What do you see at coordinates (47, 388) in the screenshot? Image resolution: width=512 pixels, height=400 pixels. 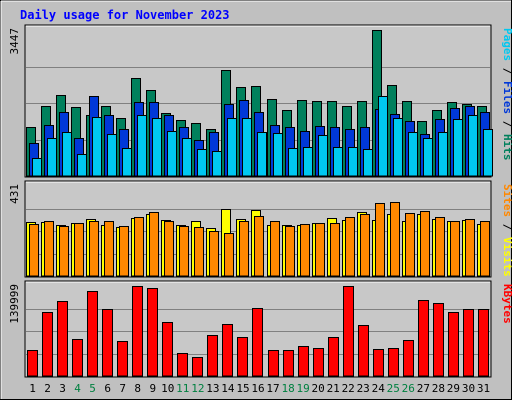 I see `x-tick-label-day-2: 2` at bounding box center [47, 388].